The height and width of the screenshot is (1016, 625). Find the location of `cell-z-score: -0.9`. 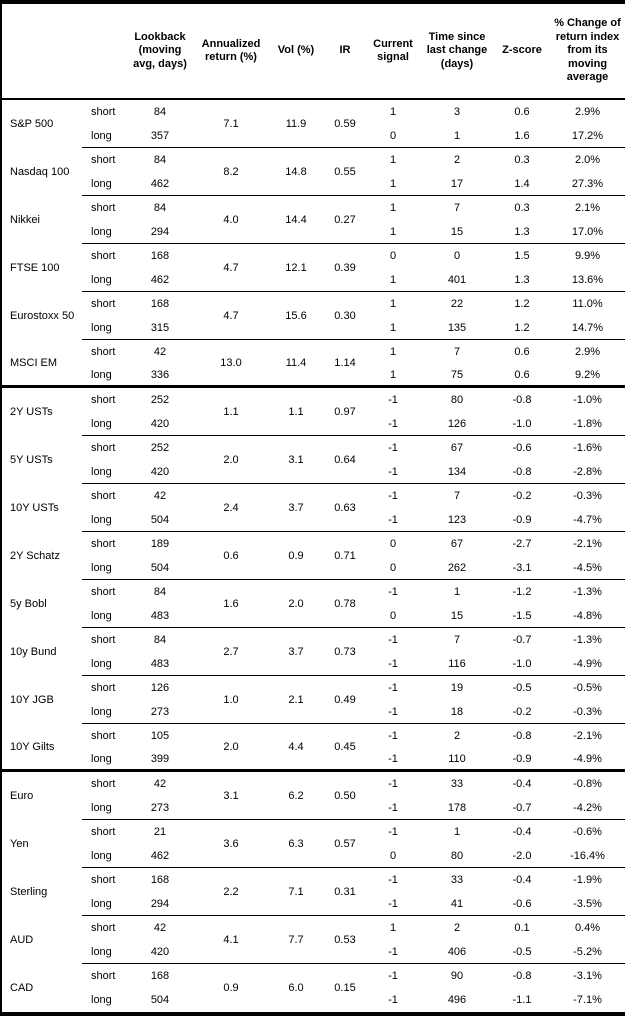

cell-z-score: -0.9 is located at coordinates (522, 760).